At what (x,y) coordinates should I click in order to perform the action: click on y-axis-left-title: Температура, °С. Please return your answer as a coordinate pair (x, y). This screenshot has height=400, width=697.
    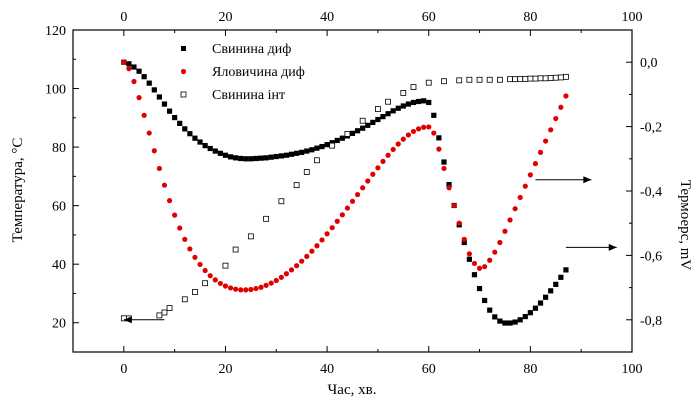
    Looking at the image, I should click on (18, 190).